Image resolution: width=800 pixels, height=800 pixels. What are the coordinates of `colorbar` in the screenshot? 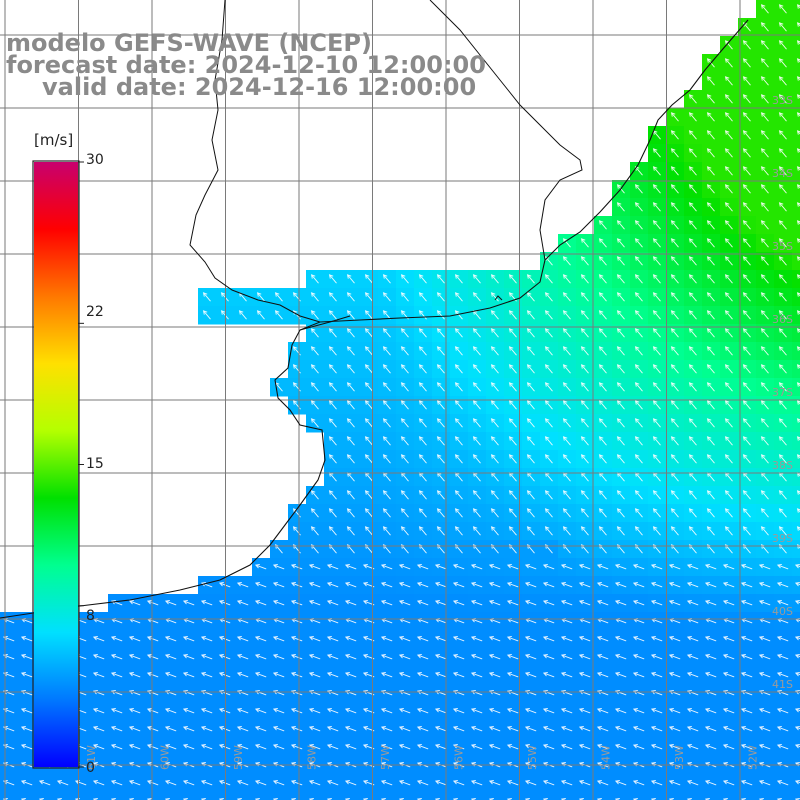 It's located at (56, 464).